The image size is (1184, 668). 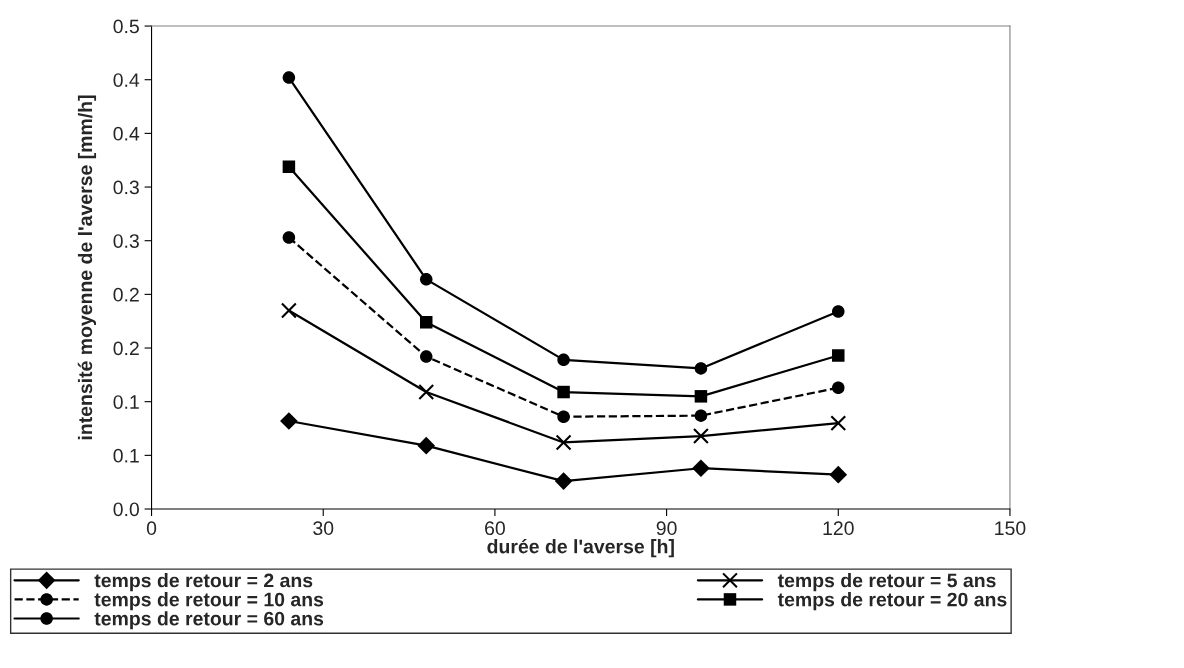 What do you see at coordinates (323, 528) in the screenshot?
I see `x-tick-label: 30` at bounding box center [323, 528].